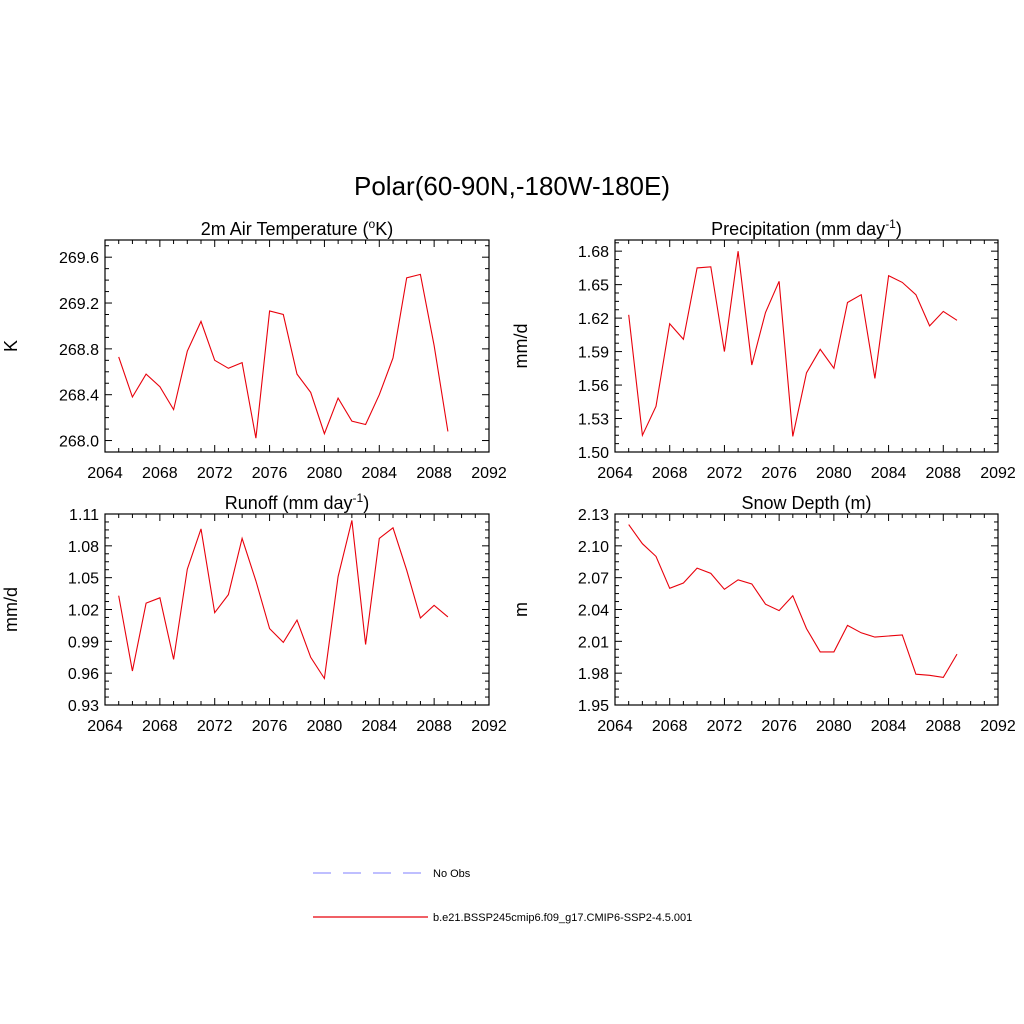  What do you see at coordinates (593, 579) in the screenshot?
I see `y-tick-label: 2.07` at bounding box center [593, 579].